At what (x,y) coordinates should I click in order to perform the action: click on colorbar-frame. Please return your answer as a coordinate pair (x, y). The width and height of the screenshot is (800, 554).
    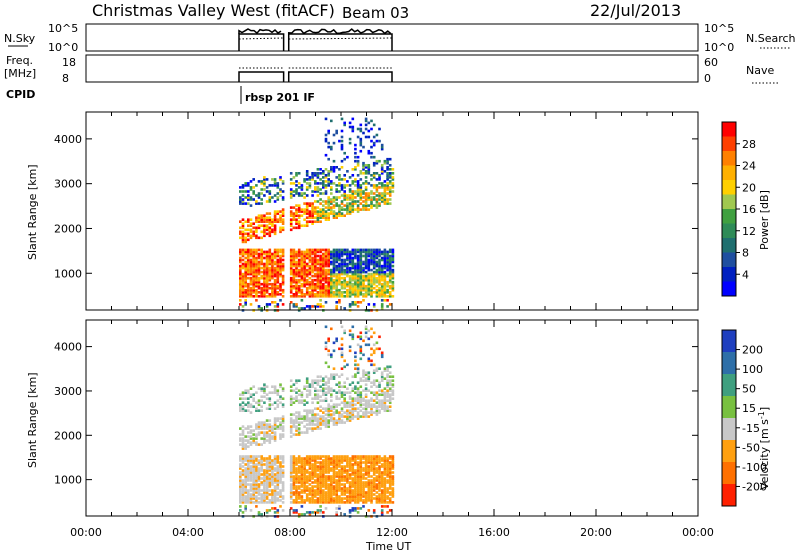
    Looking at the image, I should click on (729, 418).